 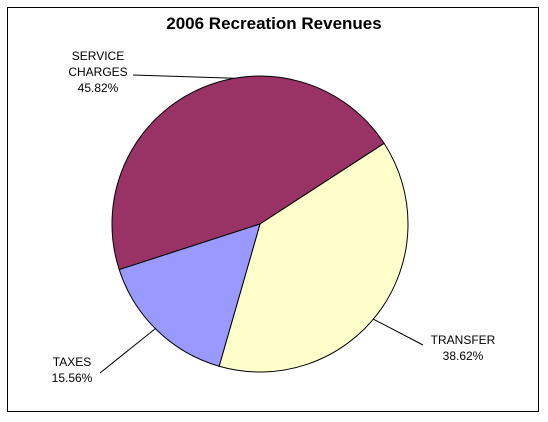 What do you see at coordinates (72, 370) in the screenshot?
I see `slice-label: TAXES 15.56%` at bounding box center [72, 370].